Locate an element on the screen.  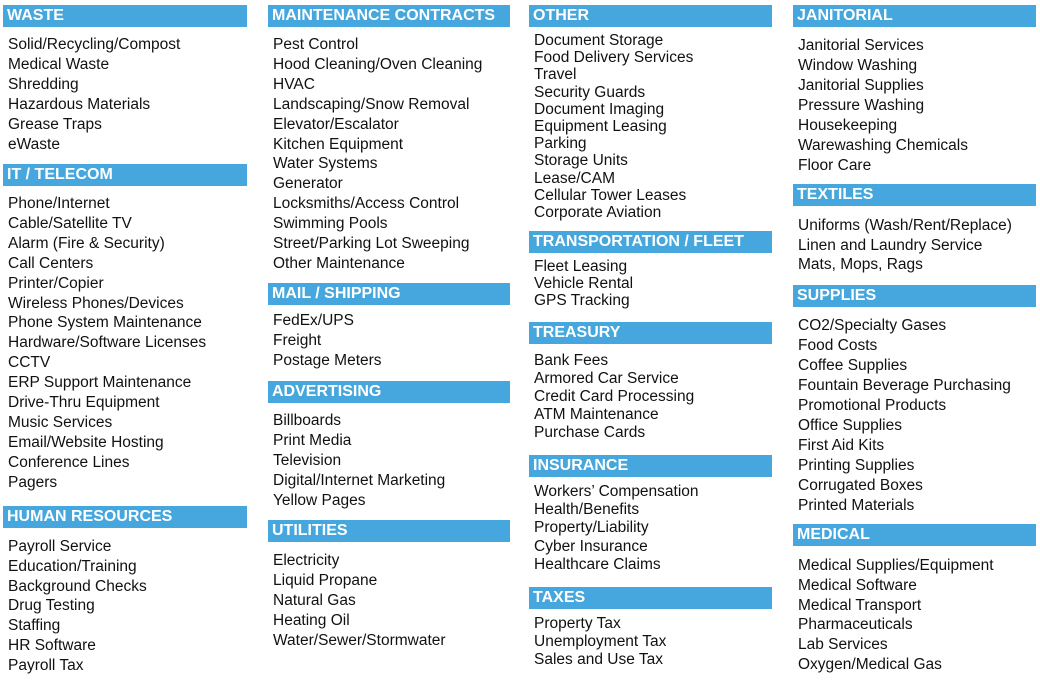
list-item: Pharmaceuticals is located at coordinates (855, 625).